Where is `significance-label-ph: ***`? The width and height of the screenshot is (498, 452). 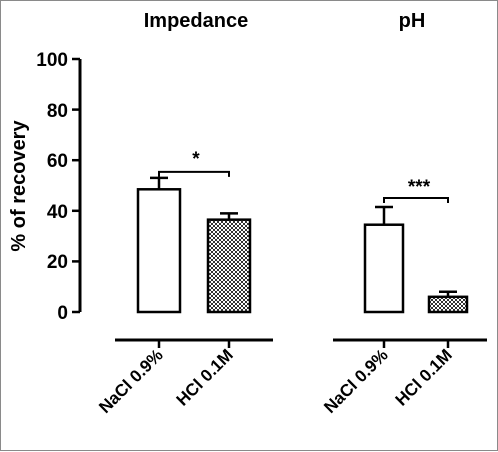
significance-label-ph: *** is located at coordinates (419, 187).